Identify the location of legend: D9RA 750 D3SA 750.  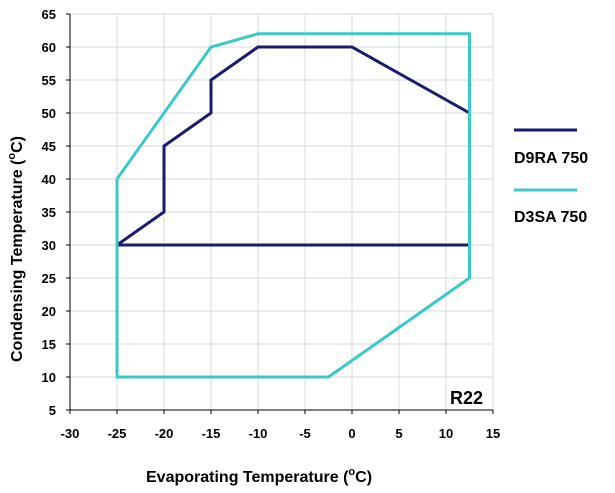
(551, 177).